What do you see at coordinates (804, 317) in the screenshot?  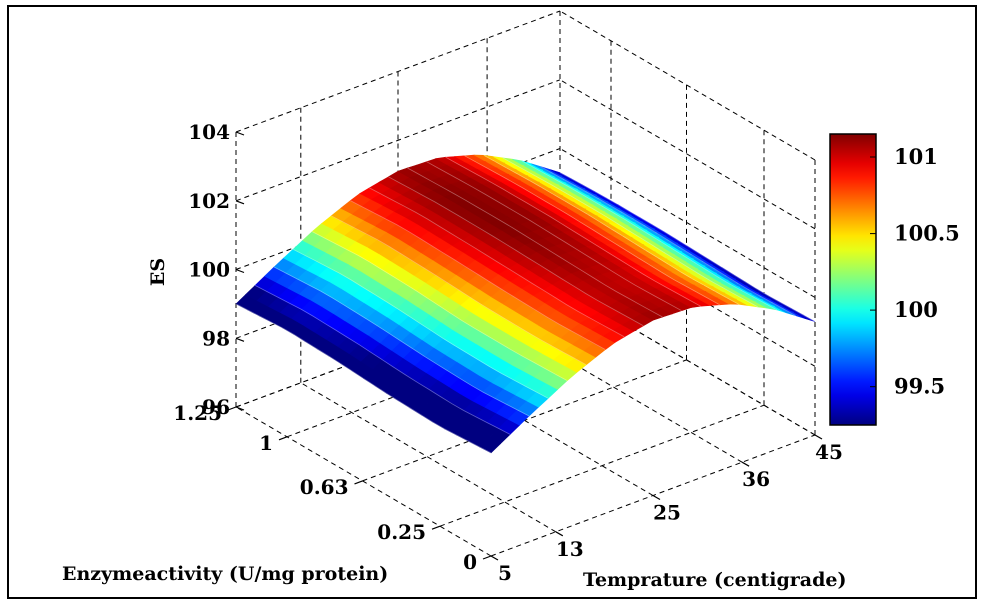 I see `surface-patch` at bounding box center [804, 317].